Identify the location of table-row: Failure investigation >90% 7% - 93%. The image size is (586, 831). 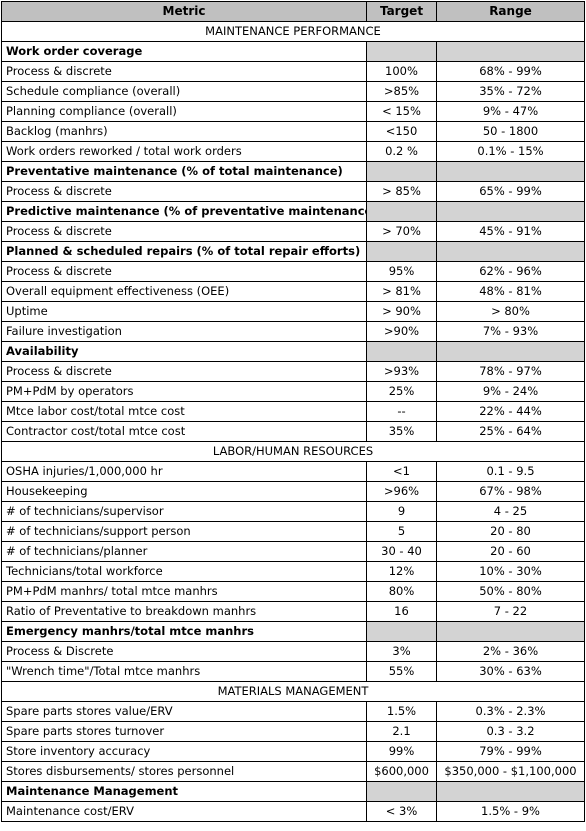
(293, 331).